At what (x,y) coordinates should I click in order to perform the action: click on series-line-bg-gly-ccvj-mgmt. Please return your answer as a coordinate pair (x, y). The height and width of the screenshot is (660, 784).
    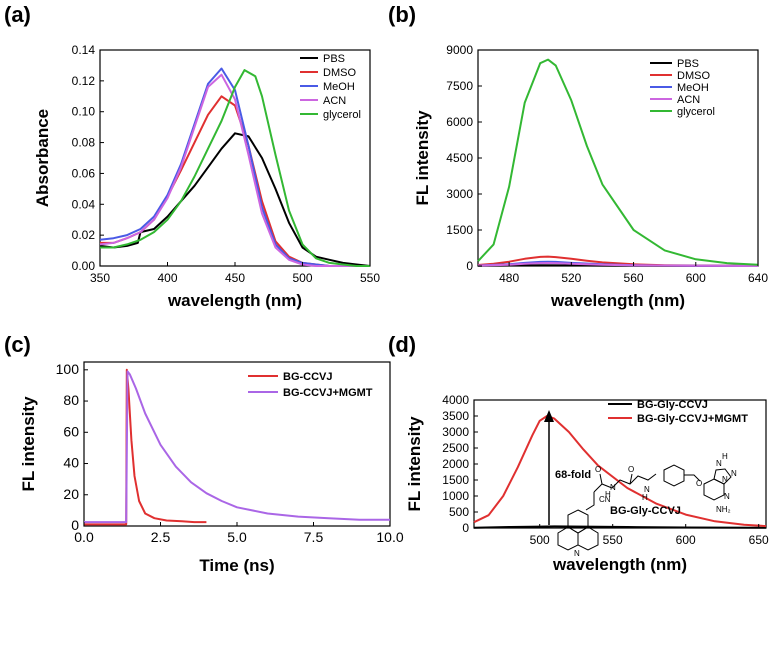
    Looking at the image, I should click on (620, 471).